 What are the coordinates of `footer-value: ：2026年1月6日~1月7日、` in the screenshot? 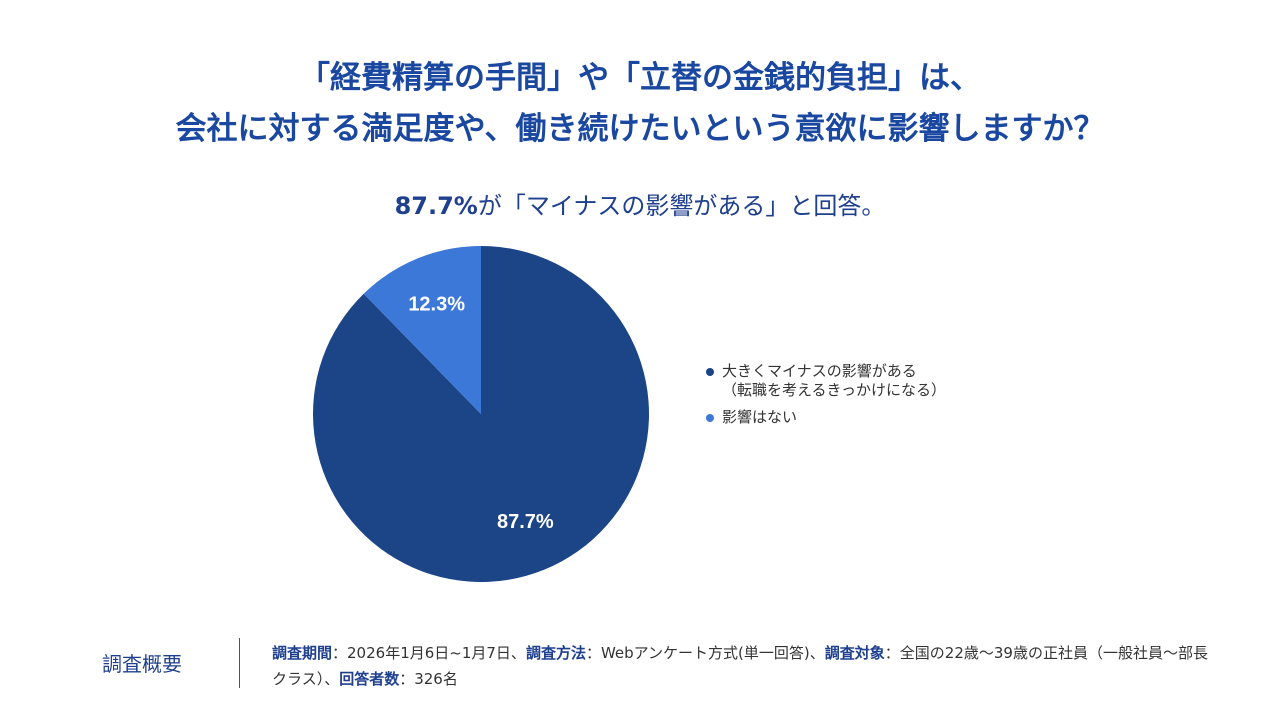 It's located at (429, 653).